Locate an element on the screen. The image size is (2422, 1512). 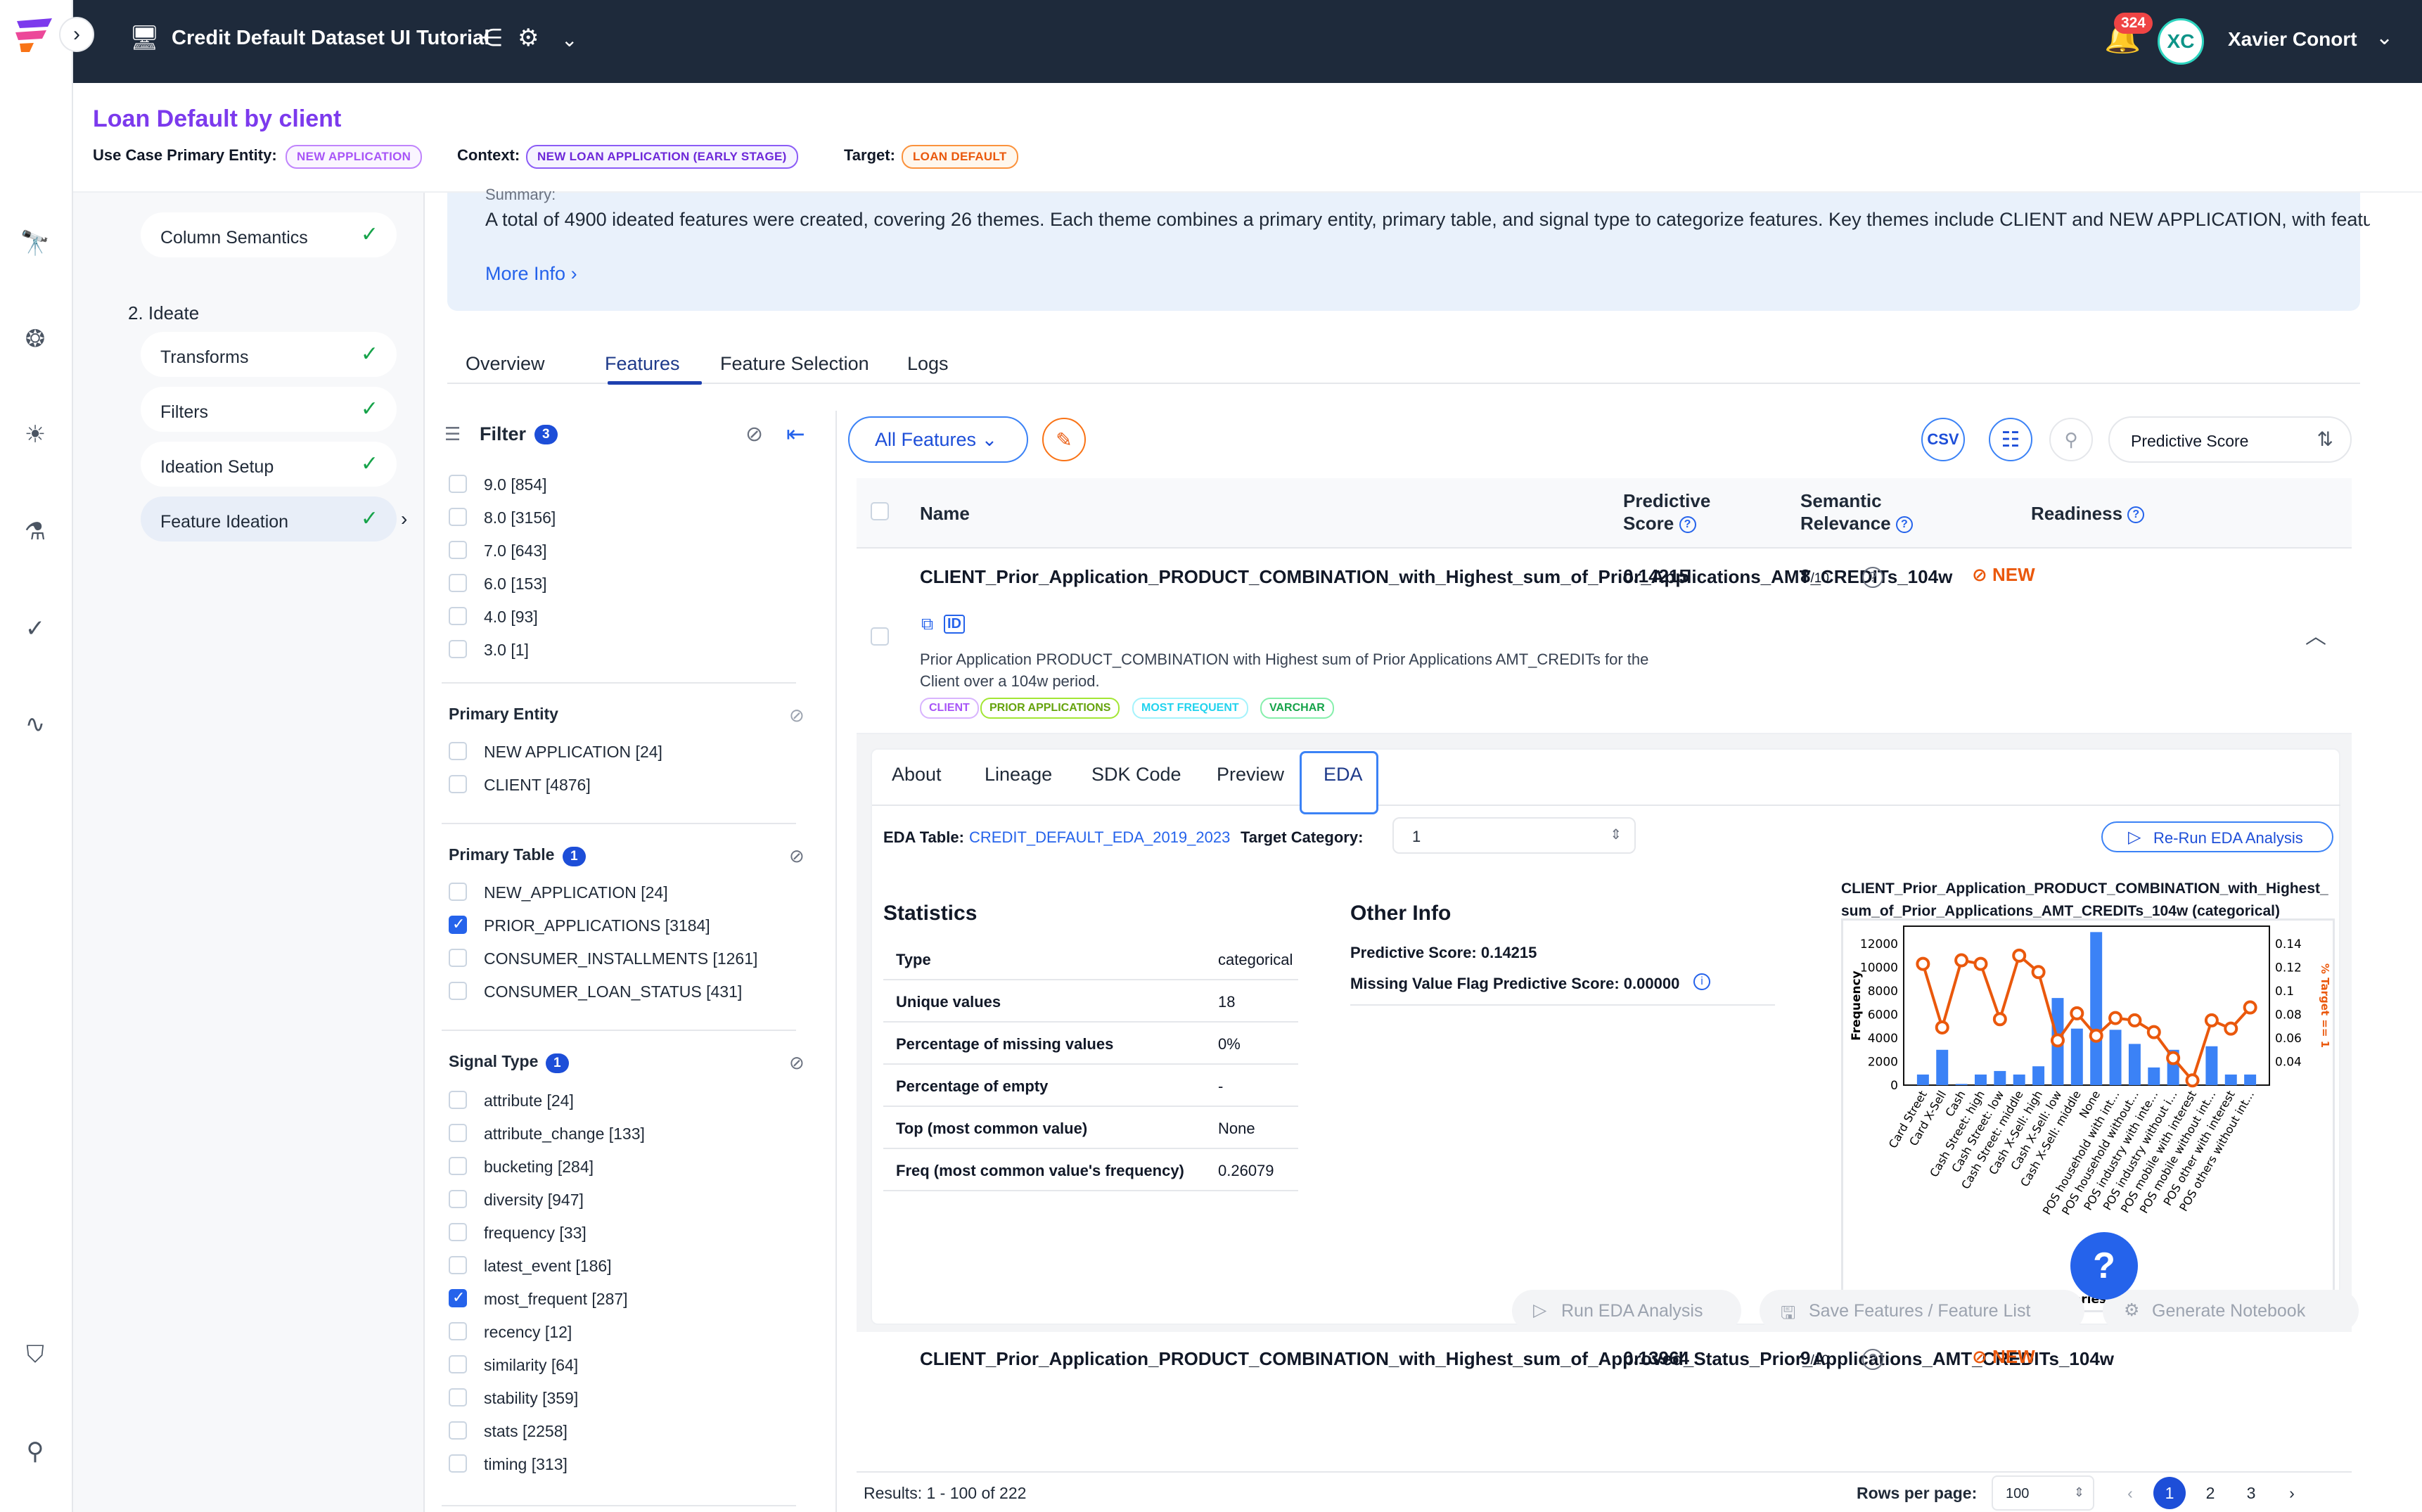
user-search-icon: ⚲ is located at coordinates (35, 1451).